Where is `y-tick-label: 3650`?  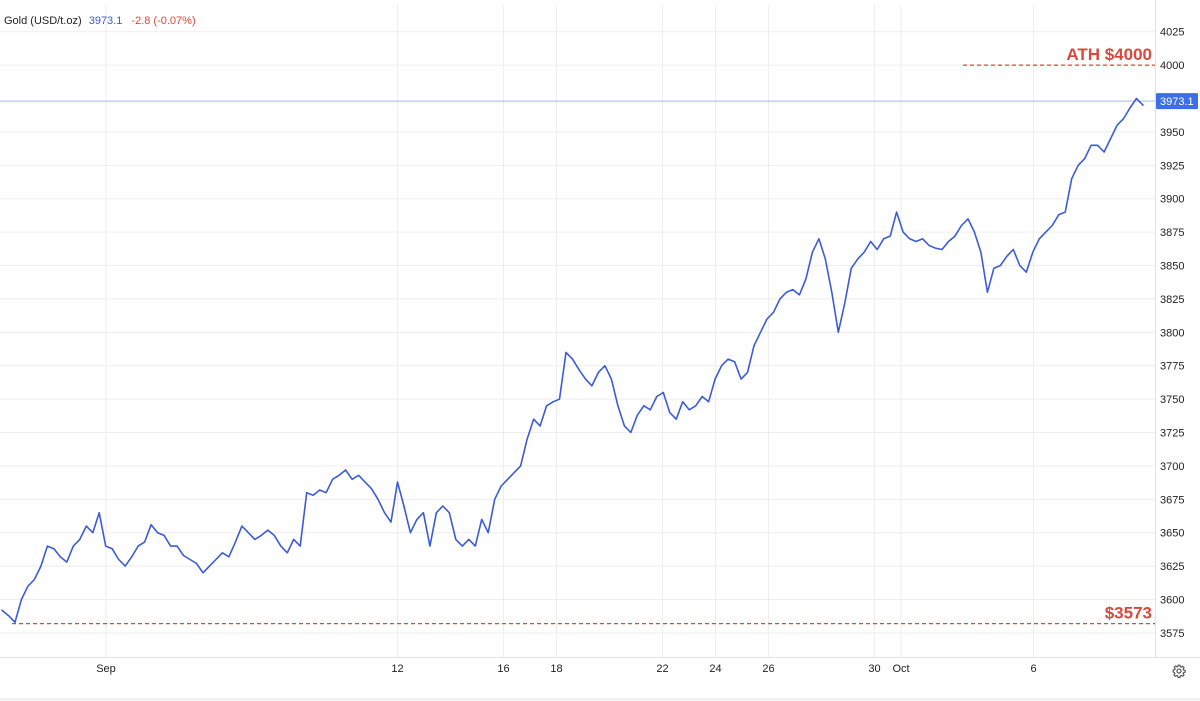
y-tick-label: 3650 is located at coordinates (1172, 534).